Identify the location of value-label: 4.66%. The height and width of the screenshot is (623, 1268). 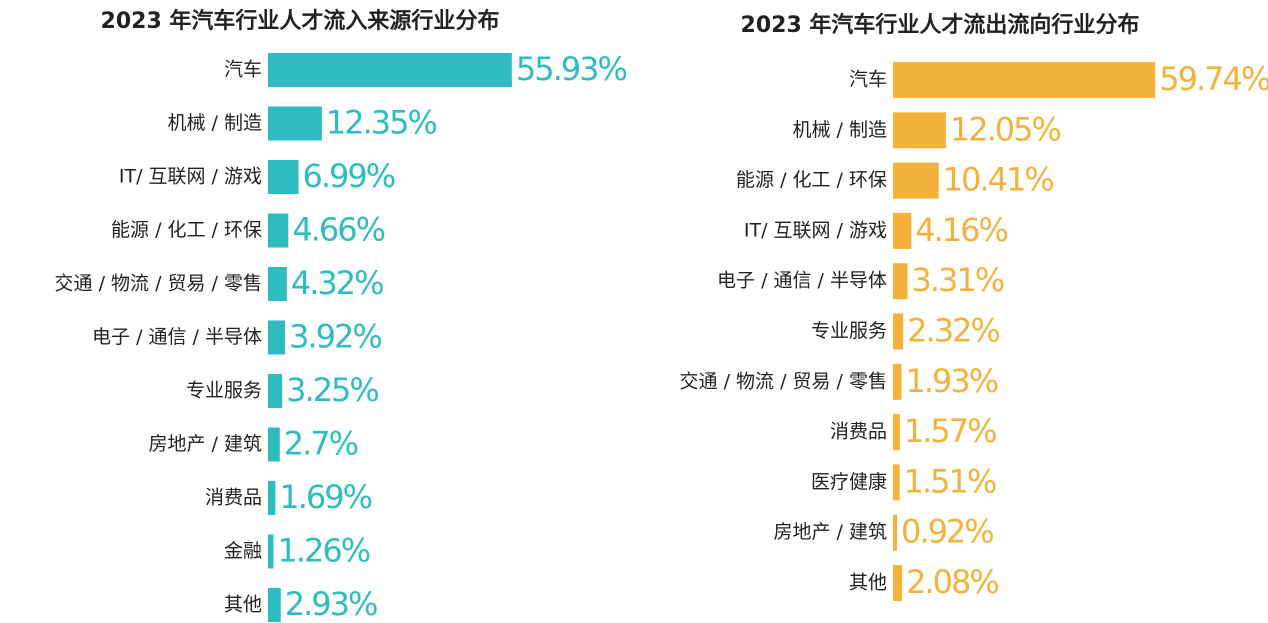
(338, 230).